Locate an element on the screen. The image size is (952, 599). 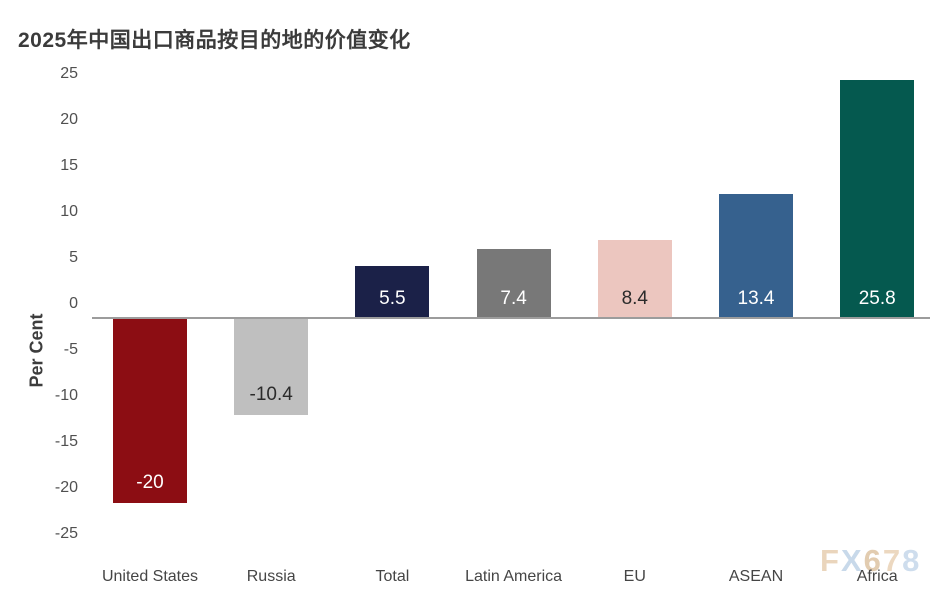
watermark-letter: F is located at coordinates (830, 560).